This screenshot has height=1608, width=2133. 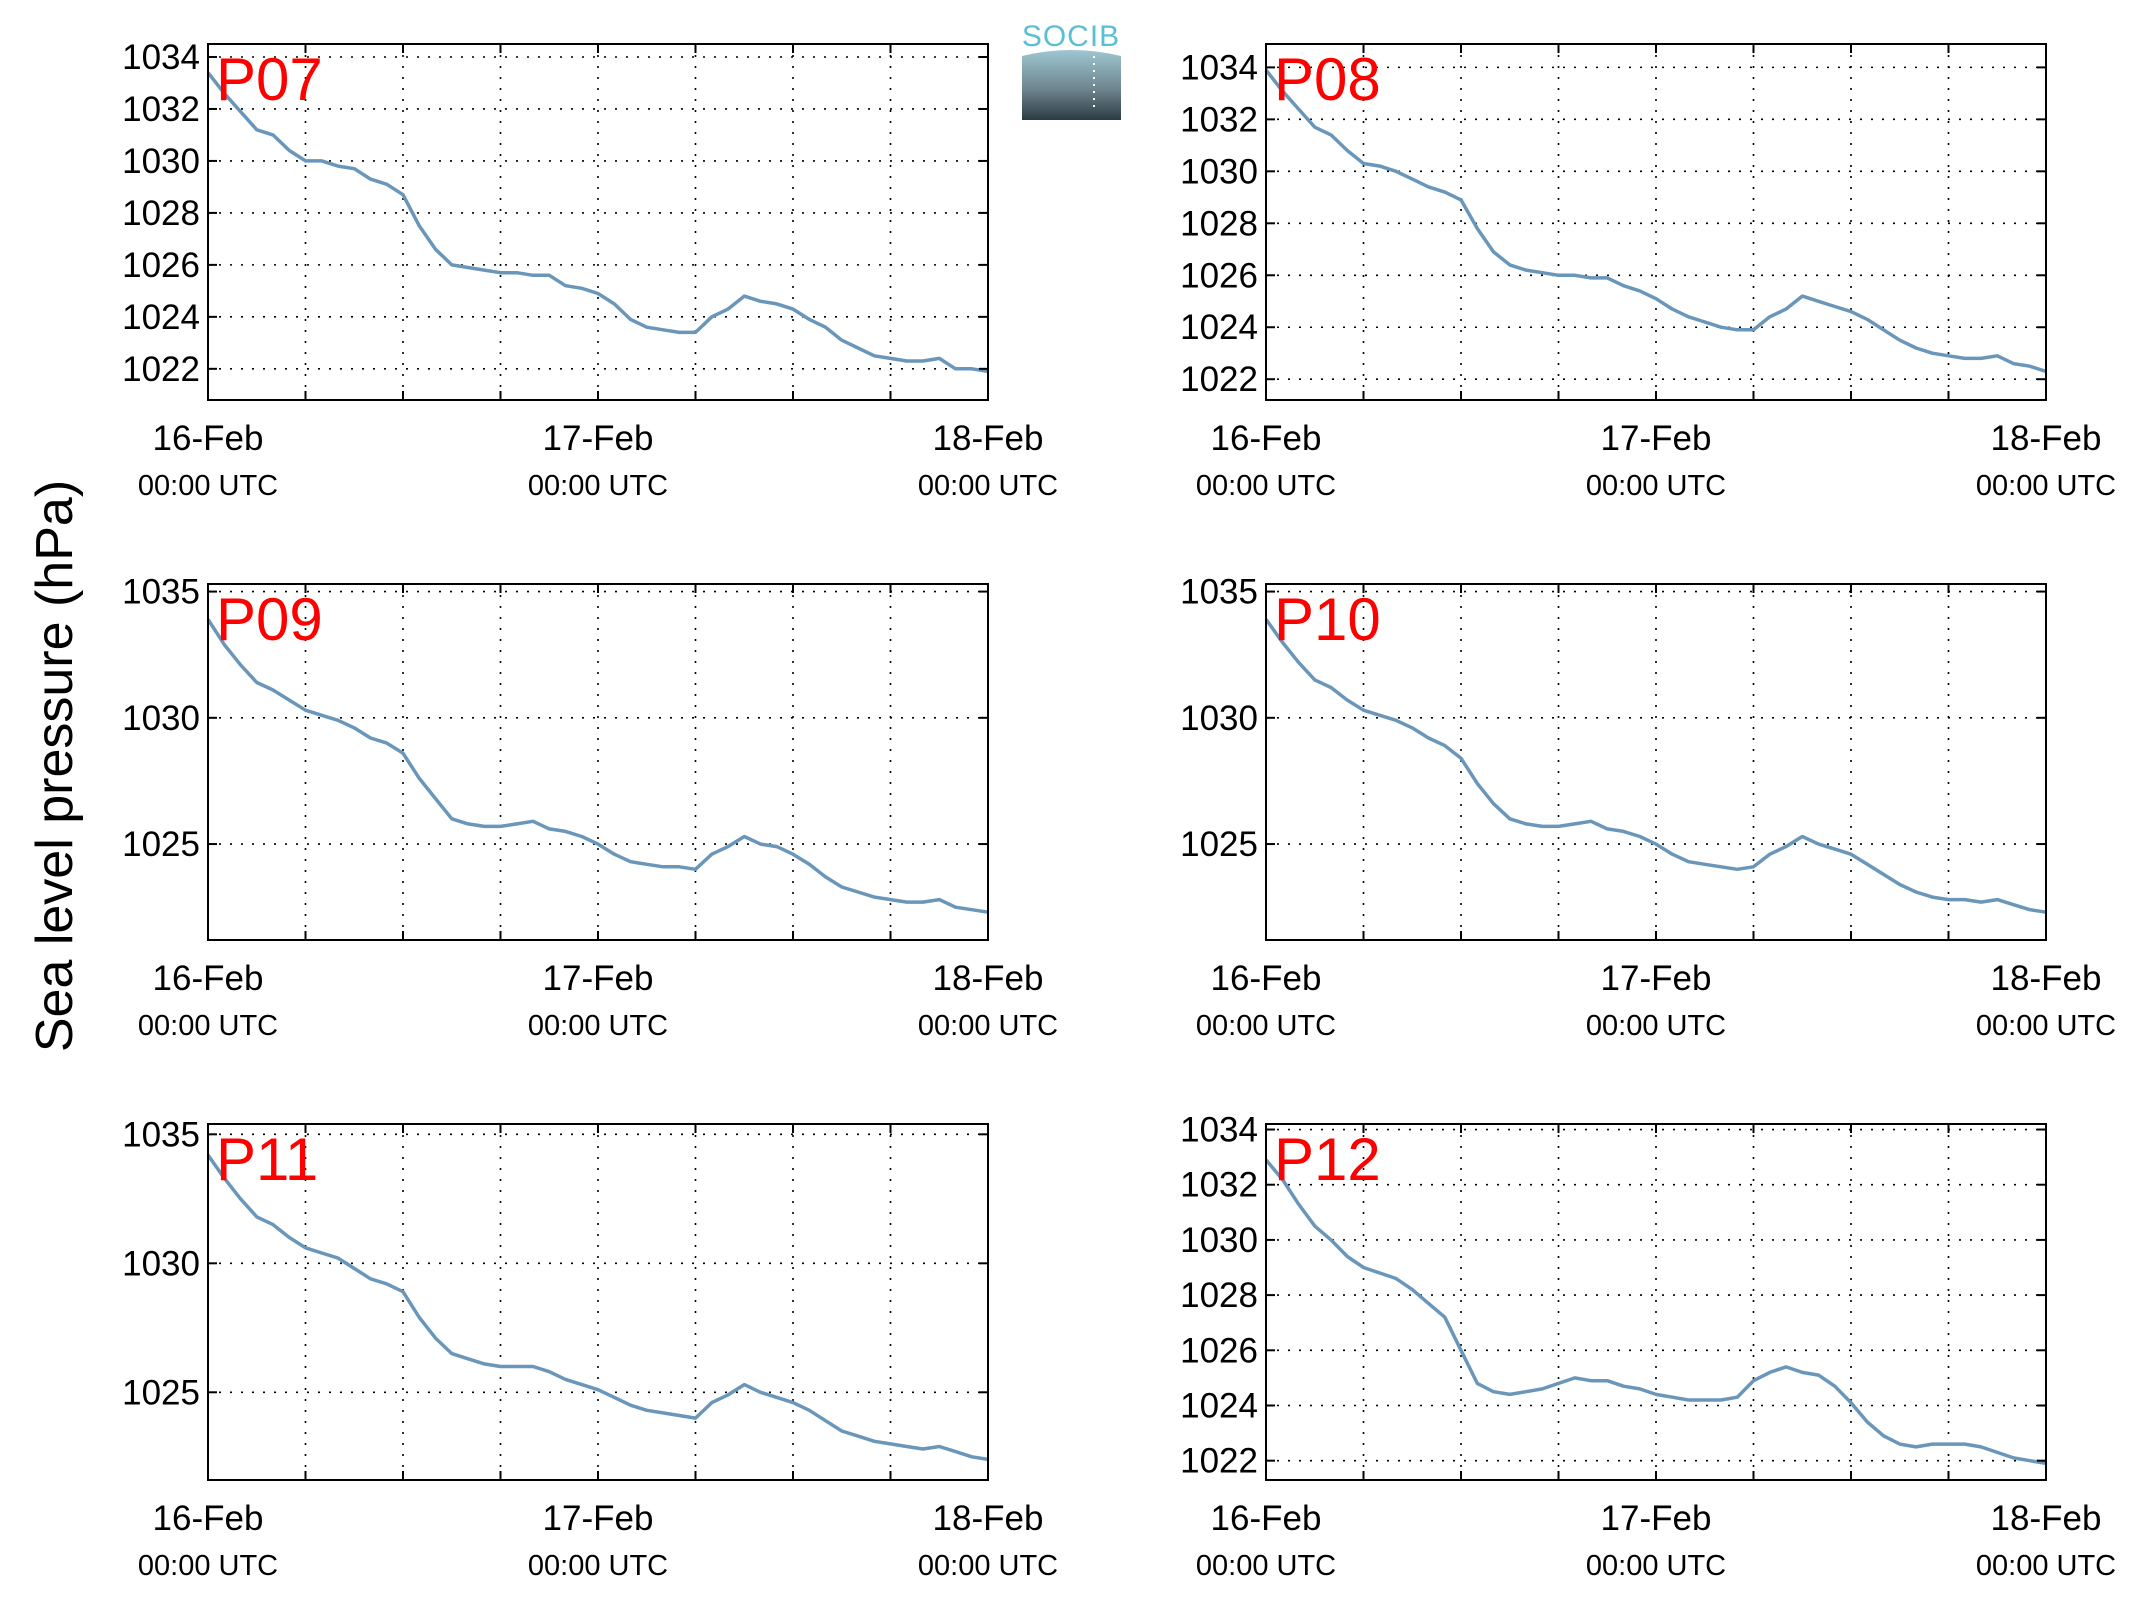 I want to click on pressure-line-p12, so click(x=1655, y=1312).